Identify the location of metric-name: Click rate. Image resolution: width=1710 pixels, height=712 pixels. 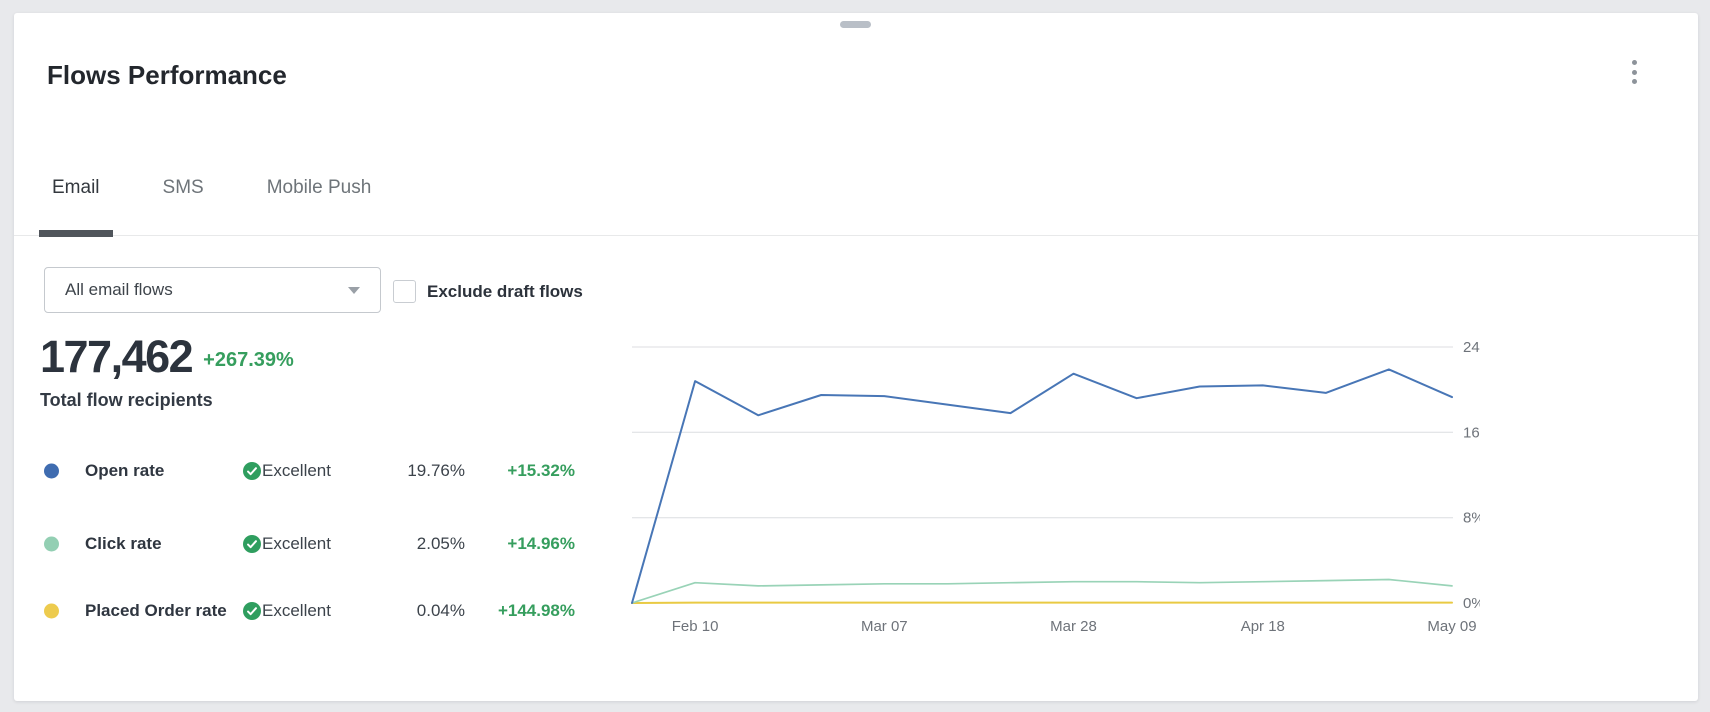
(123, 543).